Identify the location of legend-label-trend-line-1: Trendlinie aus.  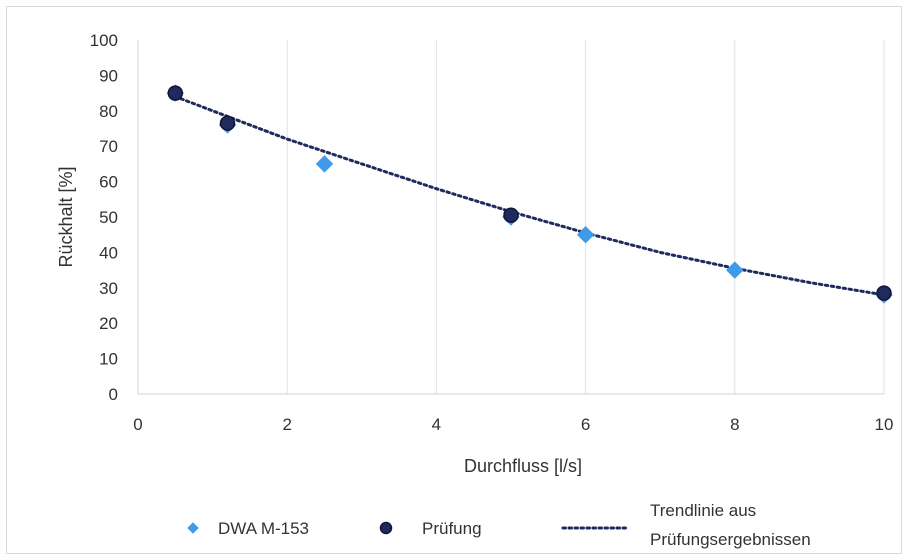
(703, 510).